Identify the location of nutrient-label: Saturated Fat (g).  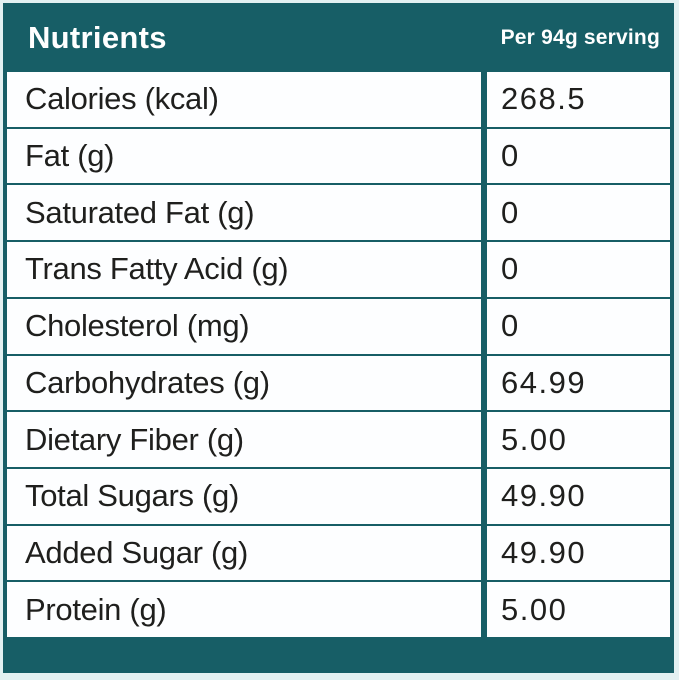
(140, 212).